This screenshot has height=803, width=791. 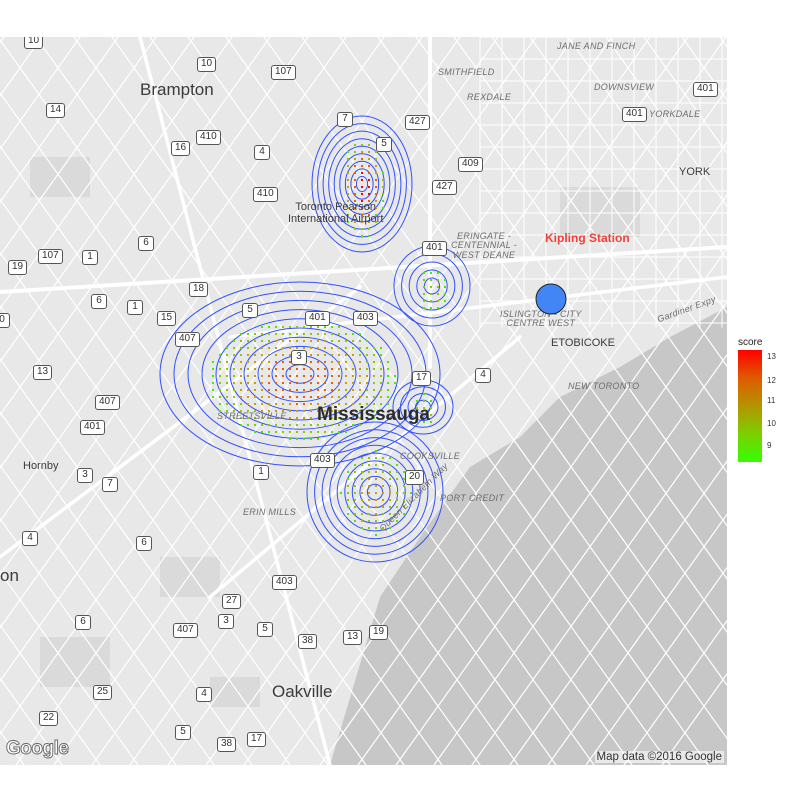 I want to click on place-label-jane-finch: JANE AND FINCH, so click(x=596, y=46).